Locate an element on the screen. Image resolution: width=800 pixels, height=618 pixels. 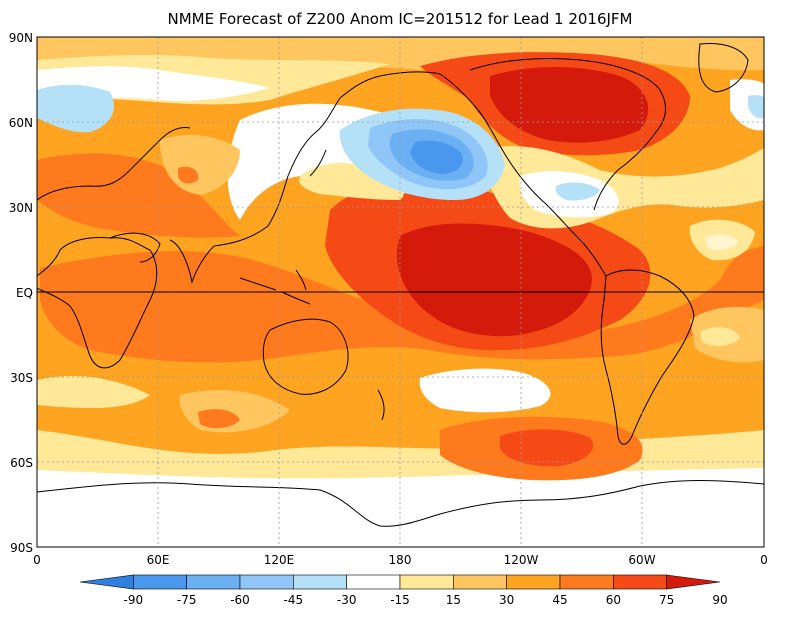
lon-label-0-east: 0 is located at coordinates (764, 560).